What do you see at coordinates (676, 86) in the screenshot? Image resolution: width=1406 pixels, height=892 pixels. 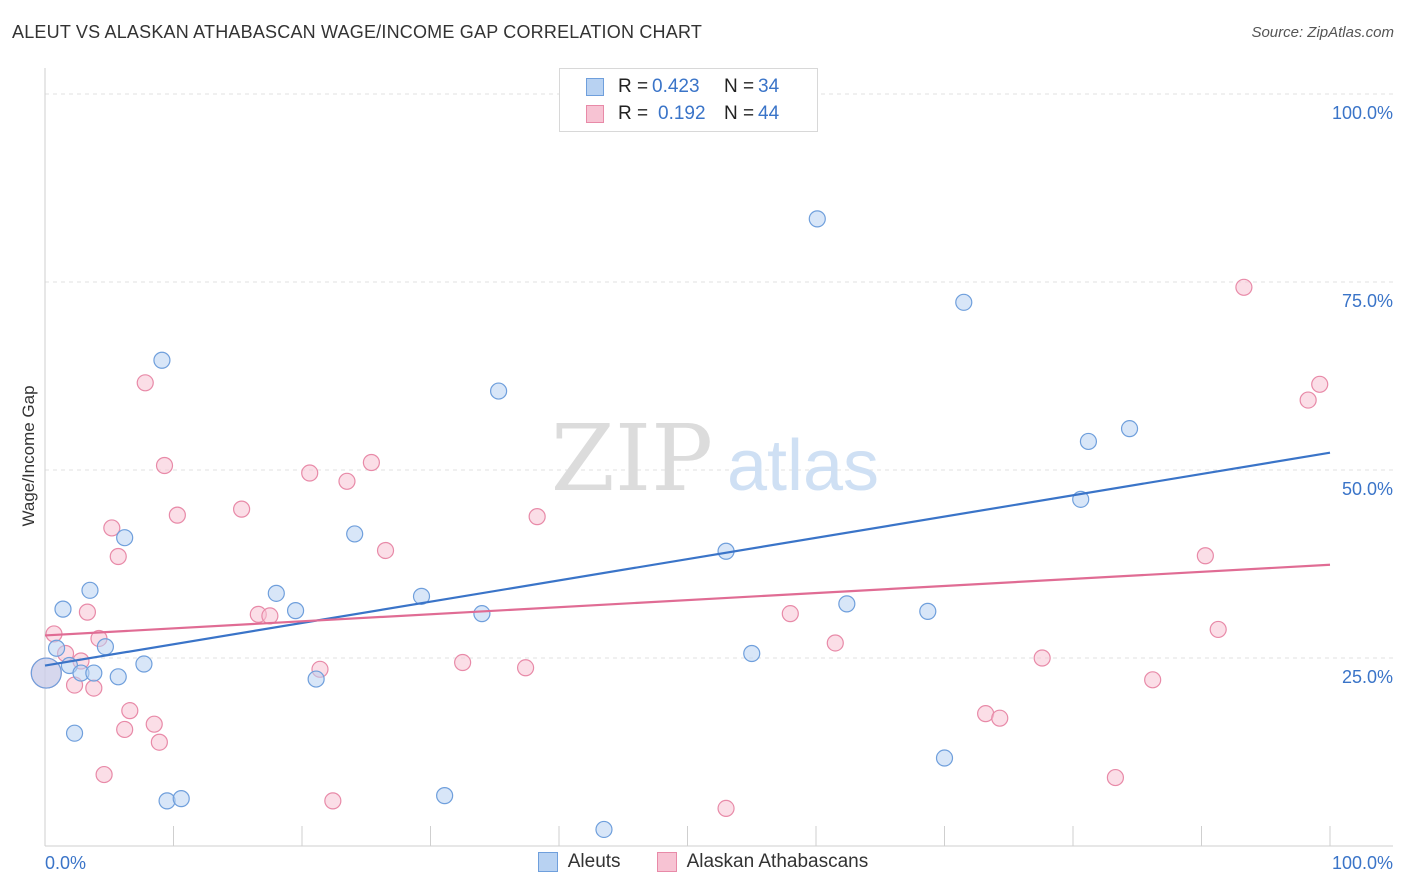 I see `r-value: 0.423` at bounding box center [676, 86].